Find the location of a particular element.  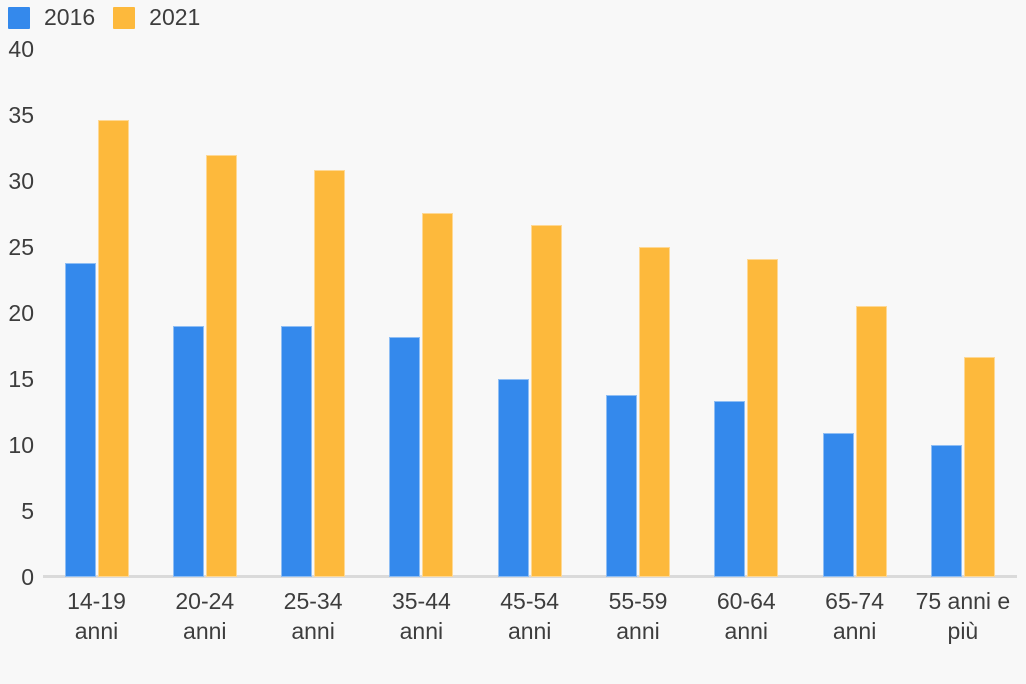

bar-2016-75-anni-e-più is located at coordinates (946, 511).